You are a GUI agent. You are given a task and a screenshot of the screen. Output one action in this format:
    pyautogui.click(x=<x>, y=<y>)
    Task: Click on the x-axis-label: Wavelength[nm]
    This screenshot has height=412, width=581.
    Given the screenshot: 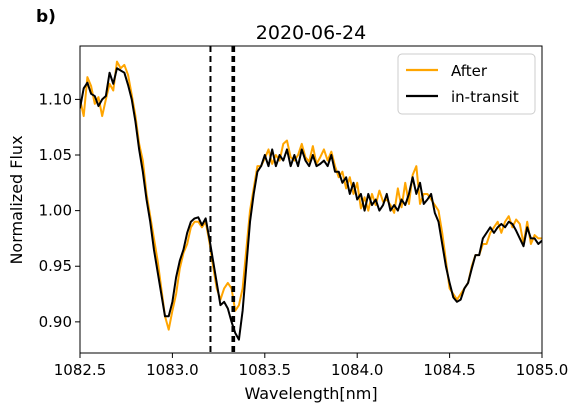 What is the action you would take?
    pyautogui.click(x=310, y=393)
    